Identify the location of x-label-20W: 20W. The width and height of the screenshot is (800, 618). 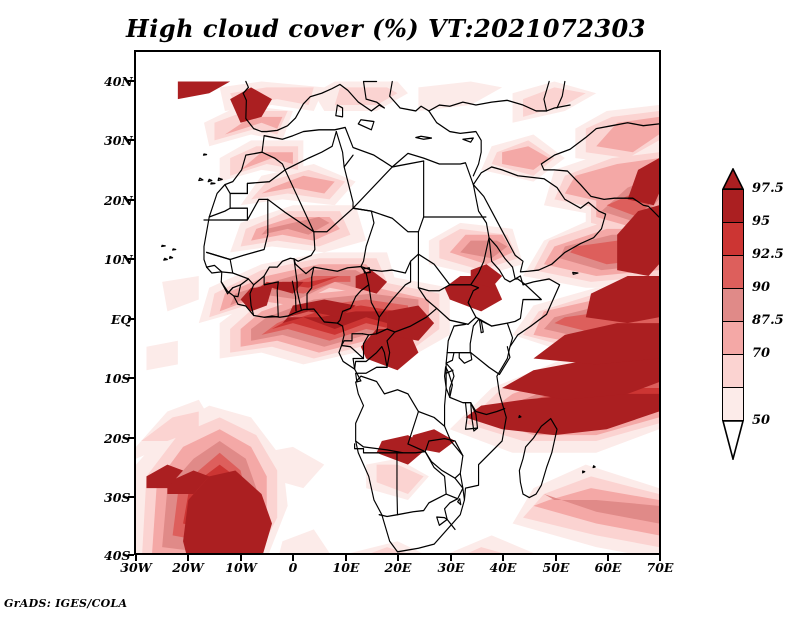
(188, 567).